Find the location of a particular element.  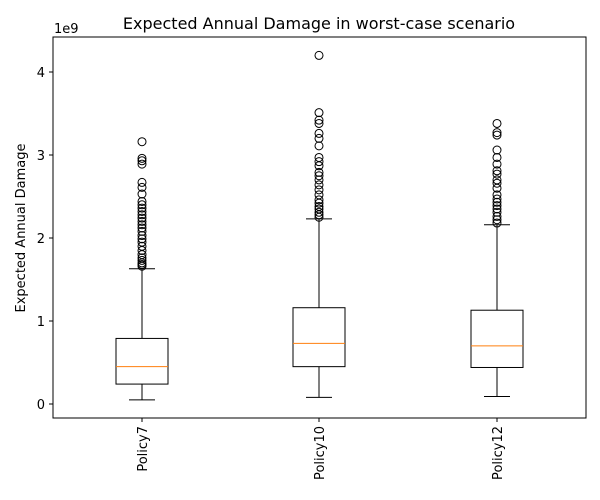

x-tick-label: Policy10 is located at coordinates (320, 453).